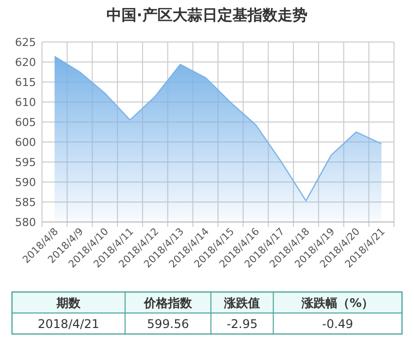  Describe the element at coordinates (207, 15) in the screenshot. I see `chart-title: 中国·产区大蒜日定基指数走势` at that location.